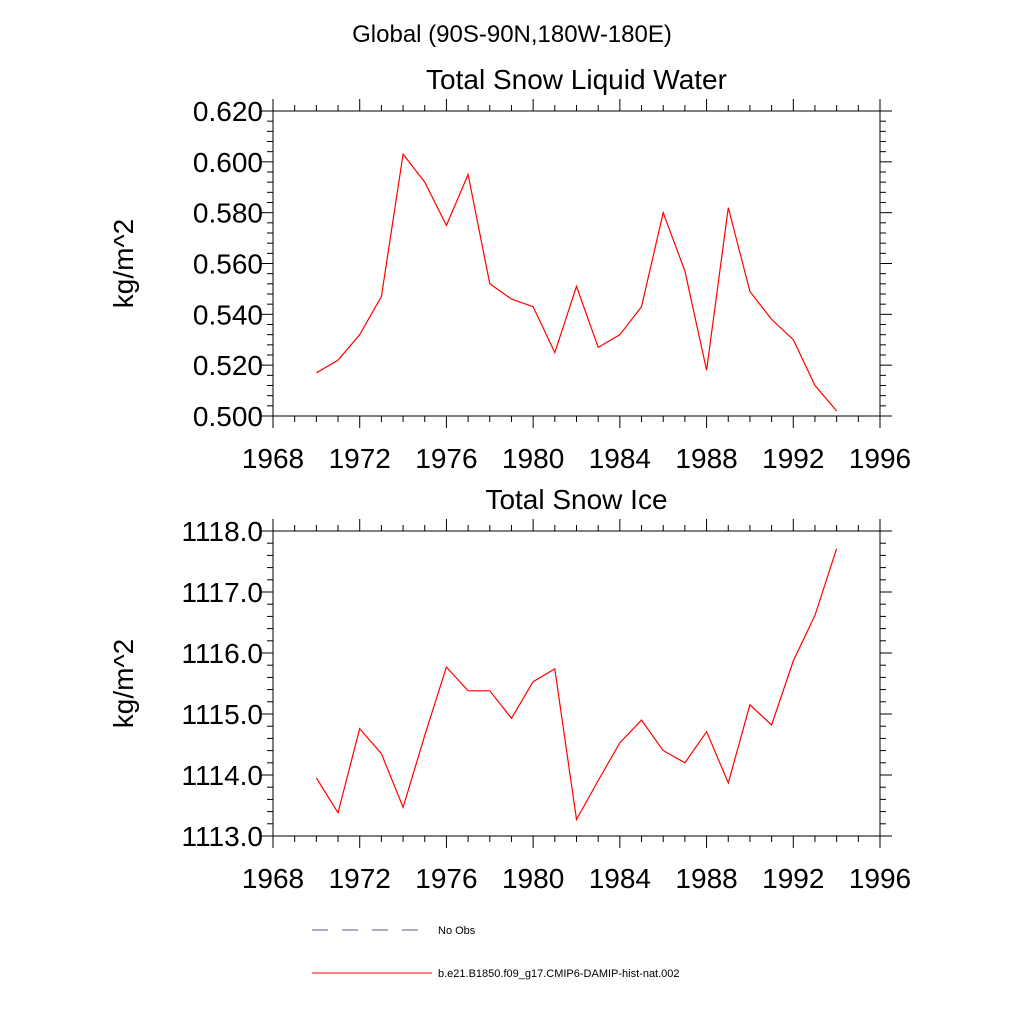  What do you see at coordinates (228, 416) in the screenshot?
I see `y-tick-label: 0.500` at bounding box center [228, 416].